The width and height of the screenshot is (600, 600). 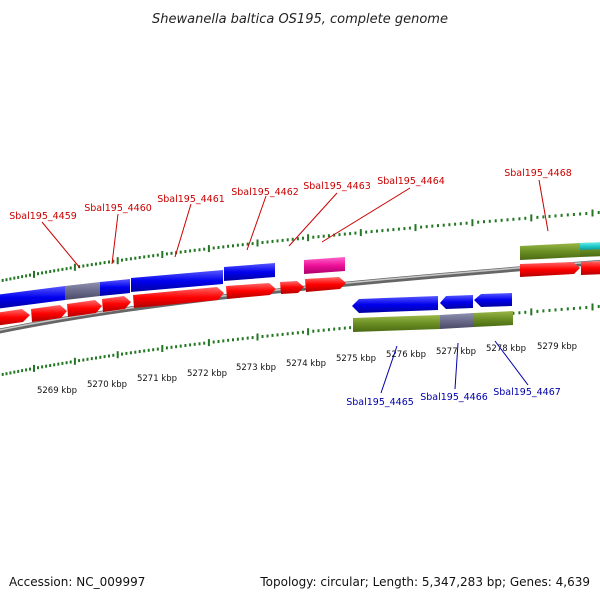 What do you see at coordinates (506, 349) in the screenshot?
I see `kbp-tick-label: 5278 kbp` at bounding box center [506, 349].